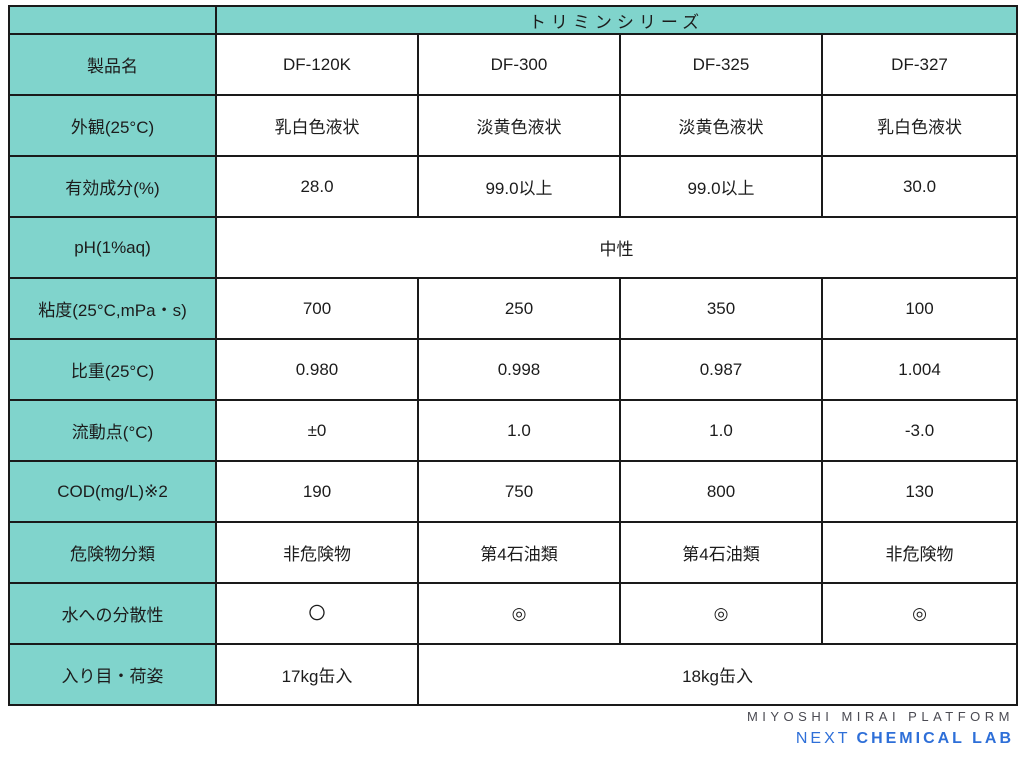 This screenshot has height=765, width=1024. What do you see at coordinates (112, 186) in the screenshot?
I see `row-label-active-content: 有効成分(%)` at bounding box center [112, 186].